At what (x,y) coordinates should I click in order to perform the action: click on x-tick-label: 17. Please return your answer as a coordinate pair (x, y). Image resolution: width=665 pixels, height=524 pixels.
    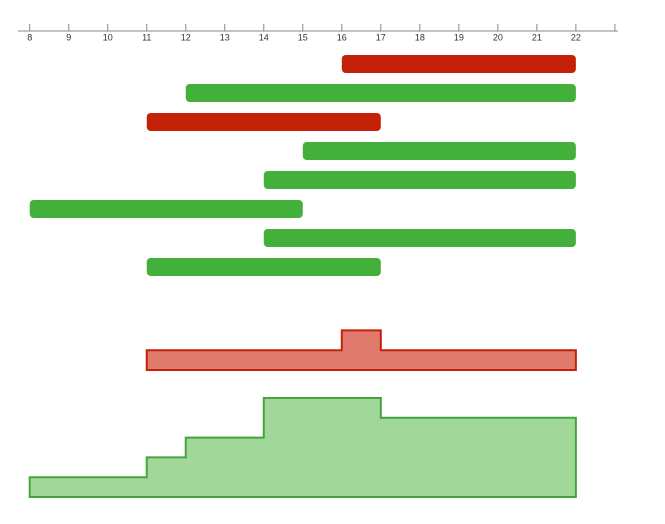
    Looking at the image, I should click on (381, 37).